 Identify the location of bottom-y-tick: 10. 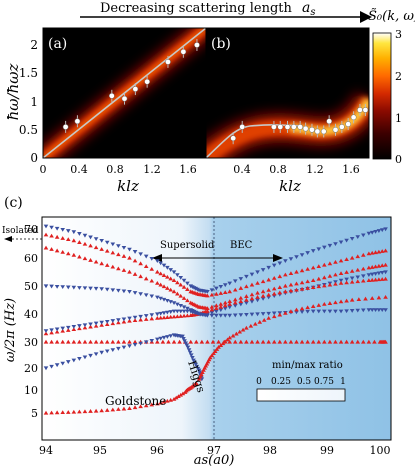
(31, 390).